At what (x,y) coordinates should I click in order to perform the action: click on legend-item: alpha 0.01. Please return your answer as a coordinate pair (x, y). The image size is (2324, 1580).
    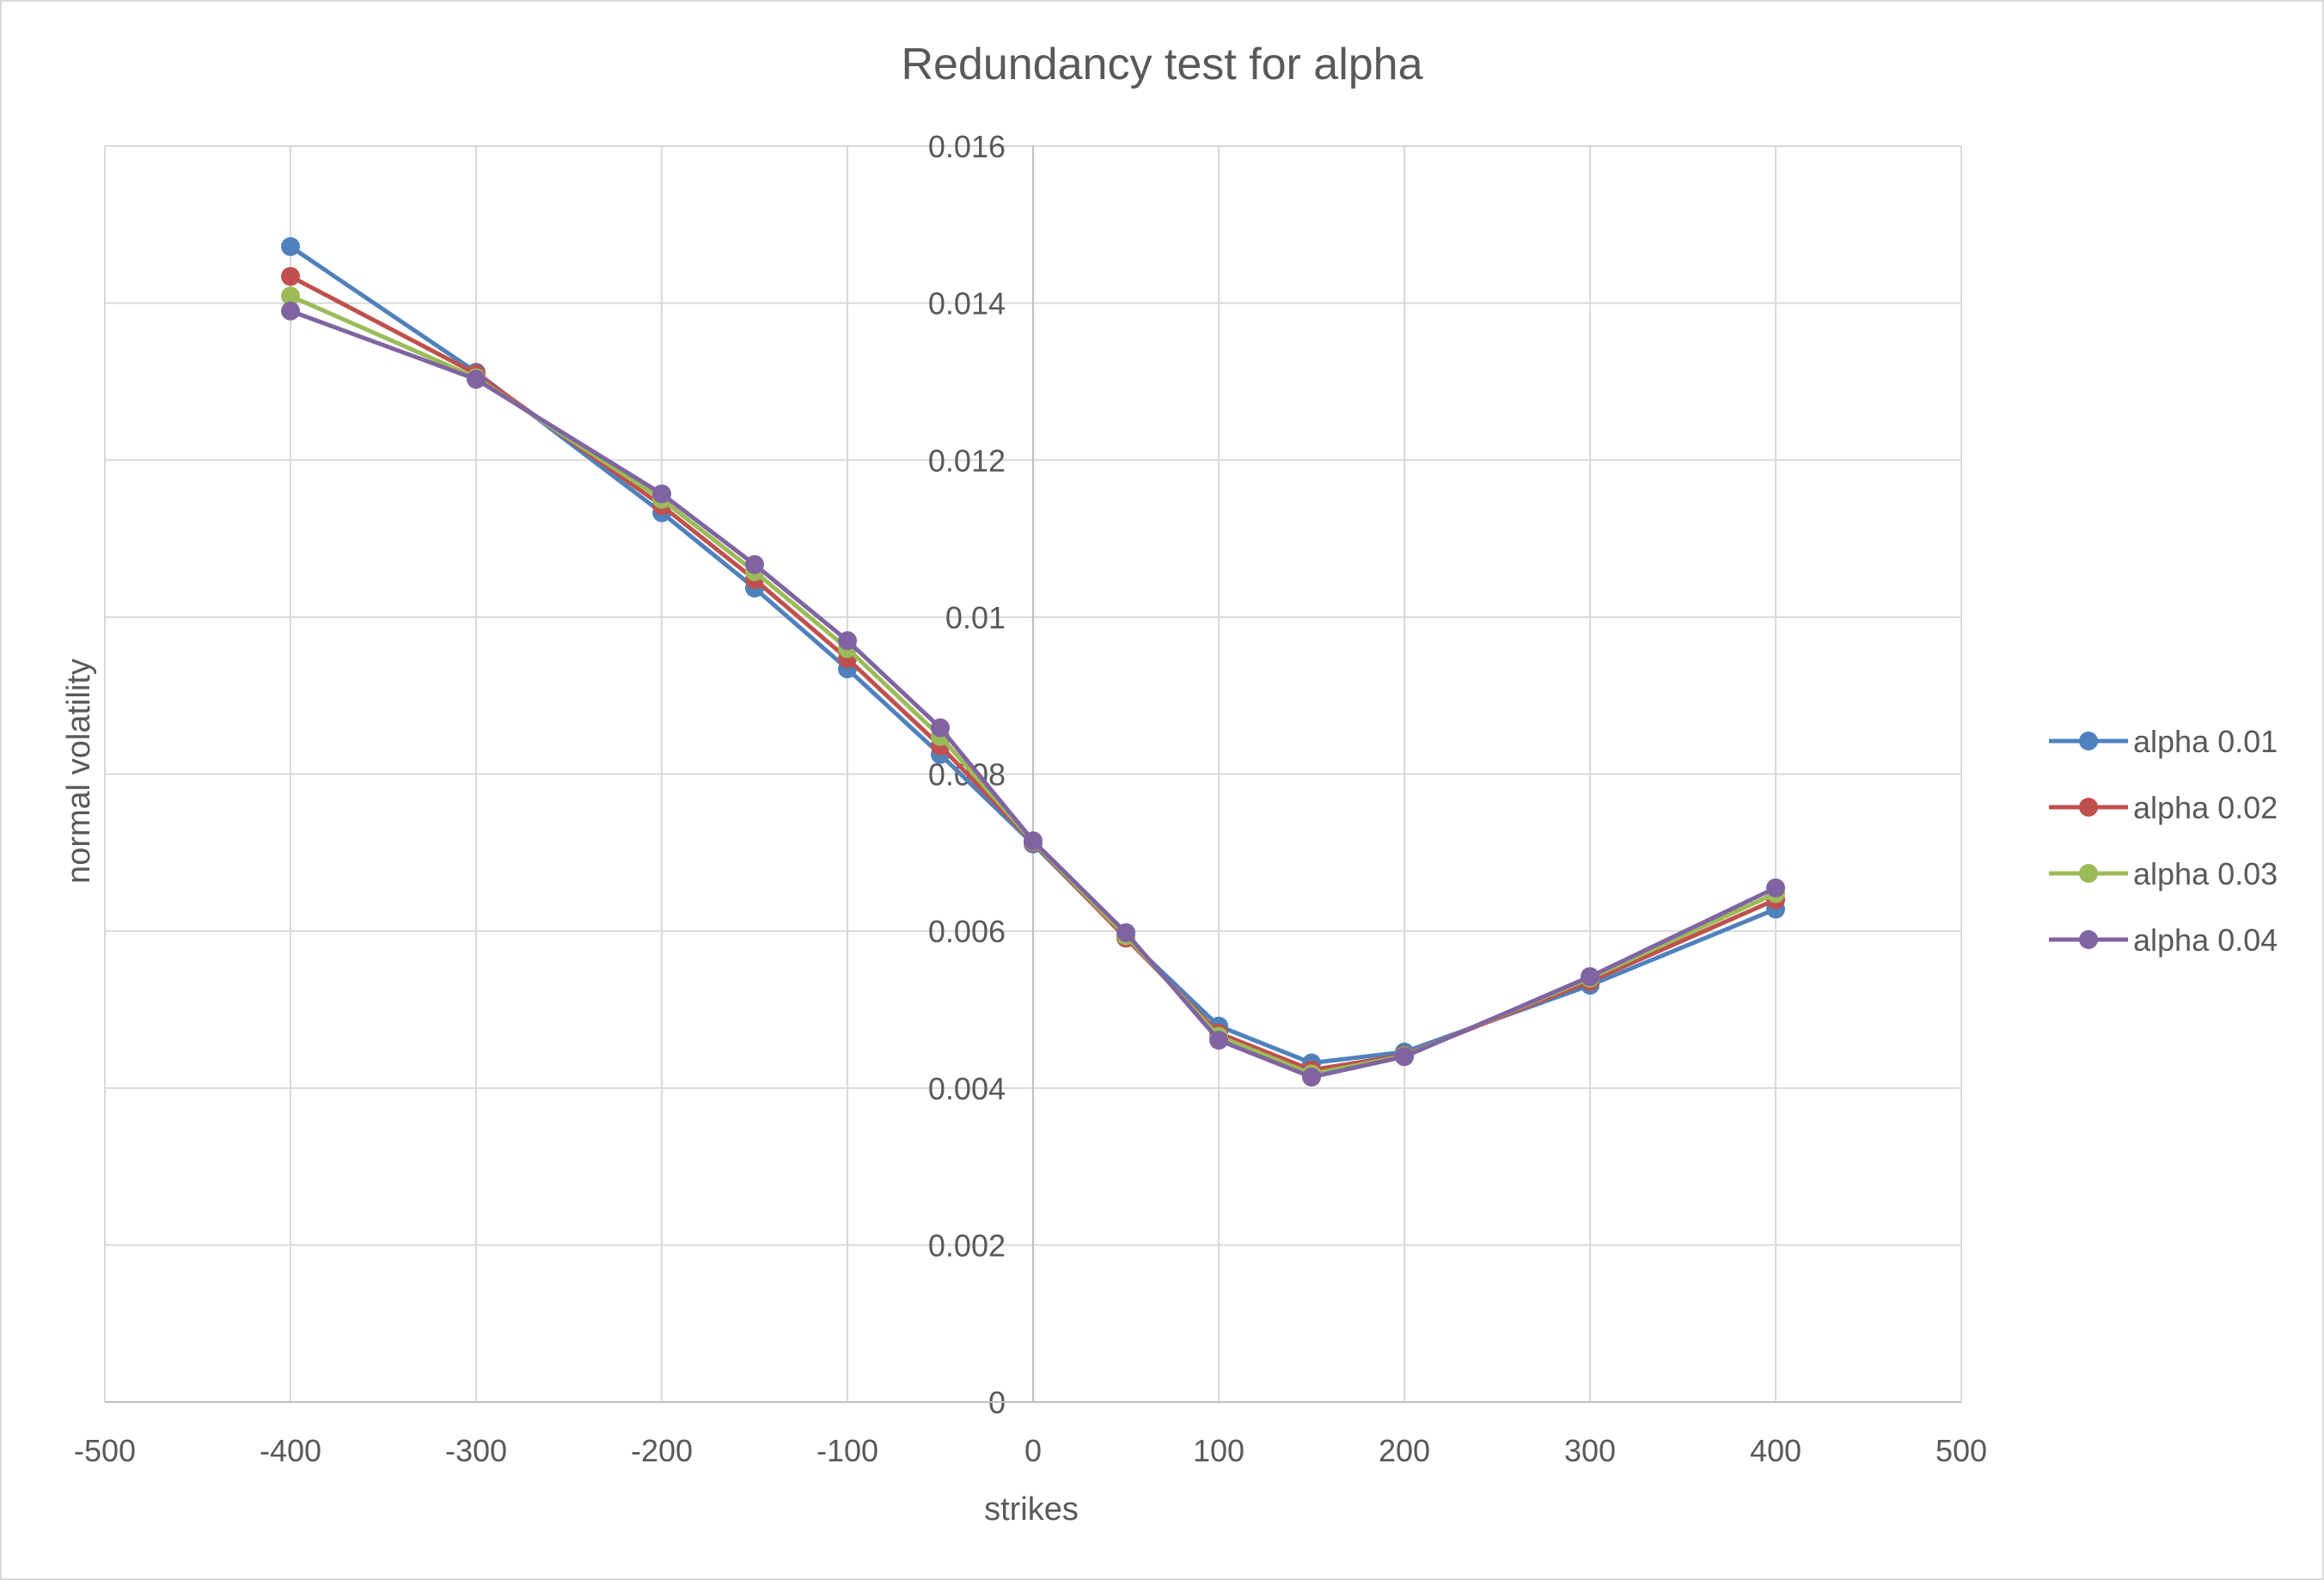
    Looking at the image, I should click on (2164, 741).